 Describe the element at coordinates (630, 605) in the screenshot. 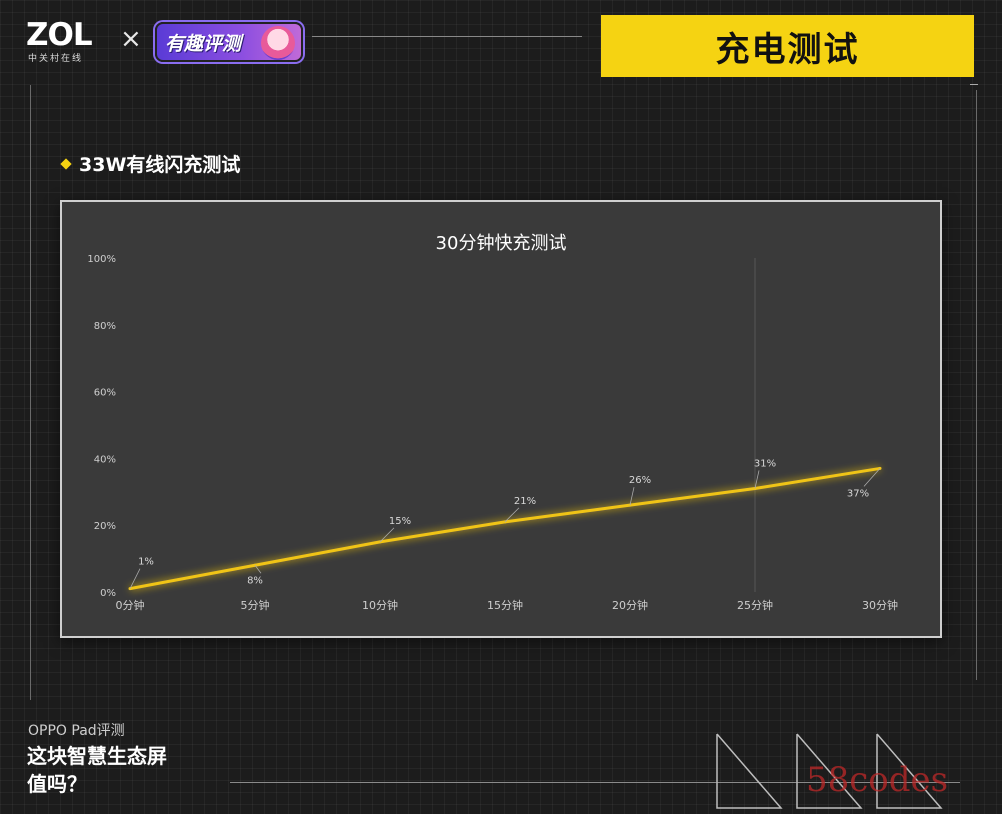

I see `x-tick-label: 20分钟` at that location.